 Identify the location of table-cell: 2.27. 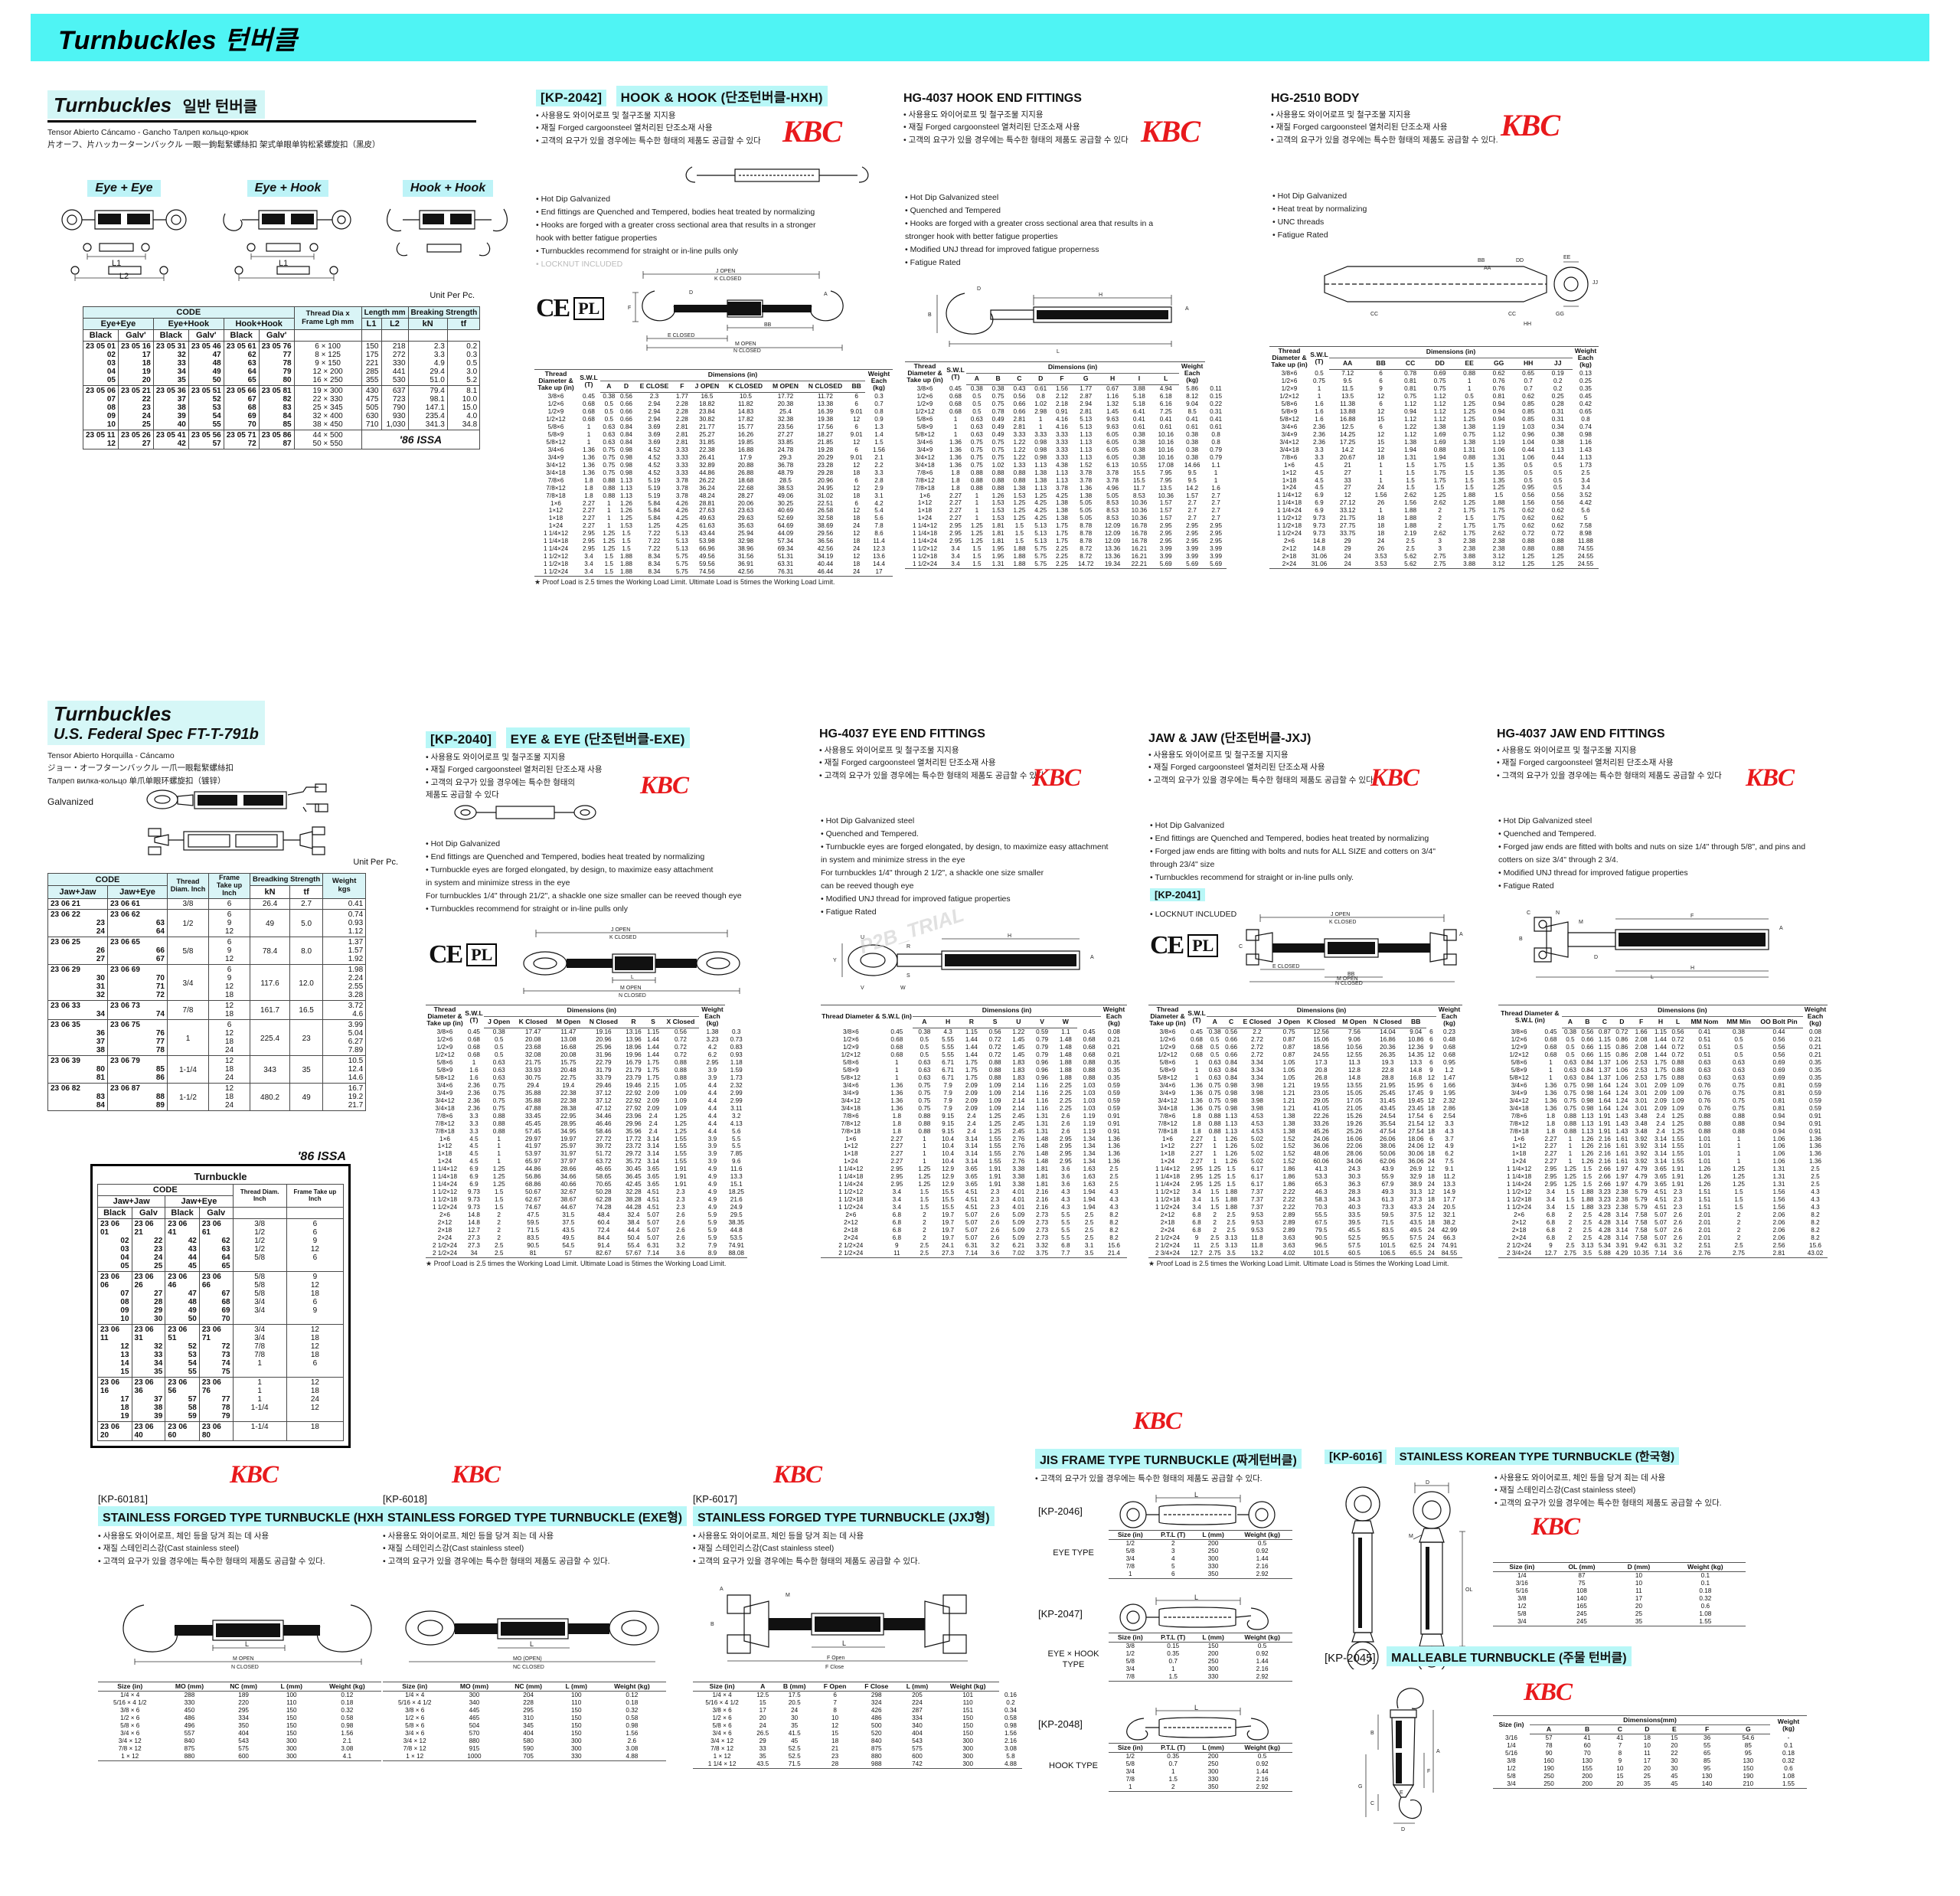
(1197, 1154).